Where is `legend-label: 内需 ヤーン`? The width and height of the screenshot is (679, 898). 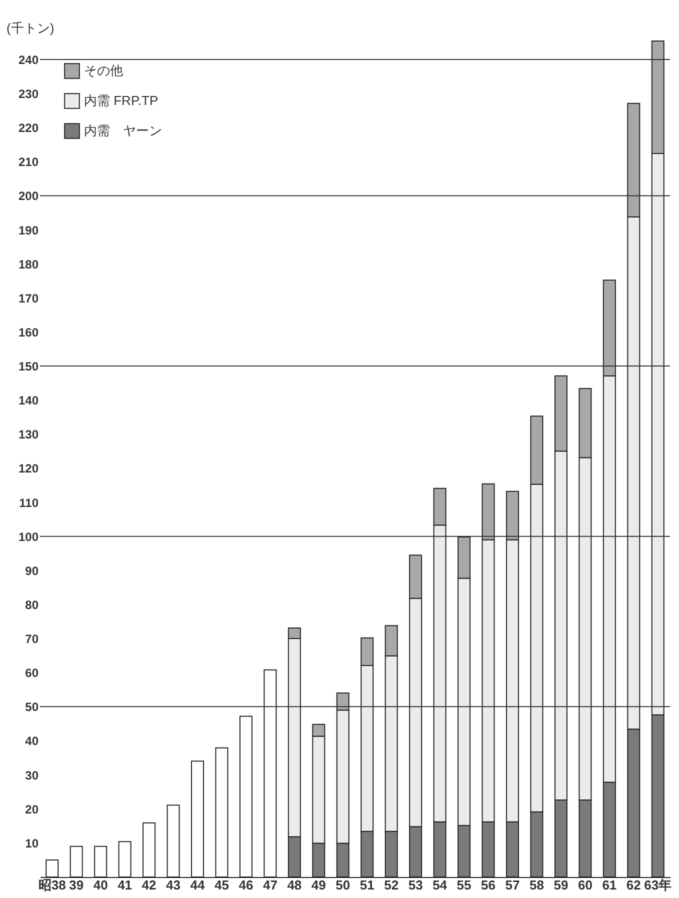
legend-label: 内需 ヤーン is located at coordinates (123, 130).